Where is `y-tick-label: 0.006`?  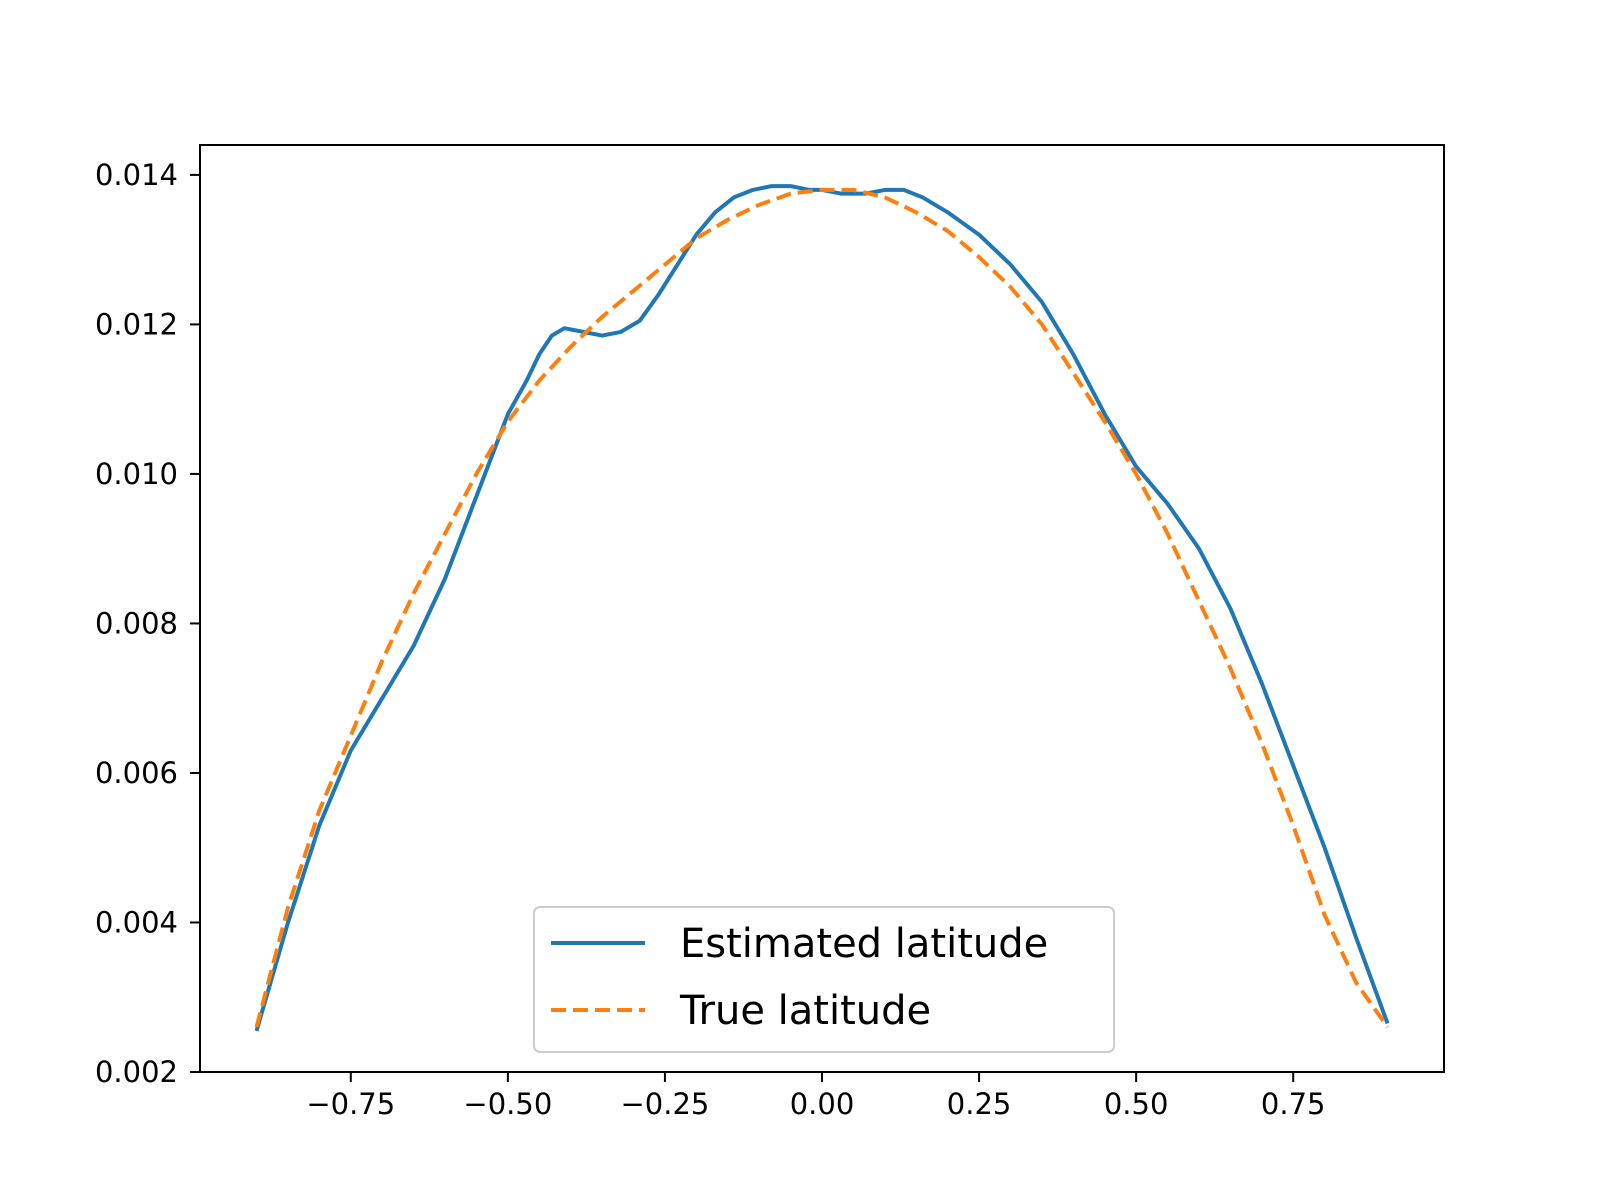
y-tick-label: 0.006 is located at coordinates (136, 773).